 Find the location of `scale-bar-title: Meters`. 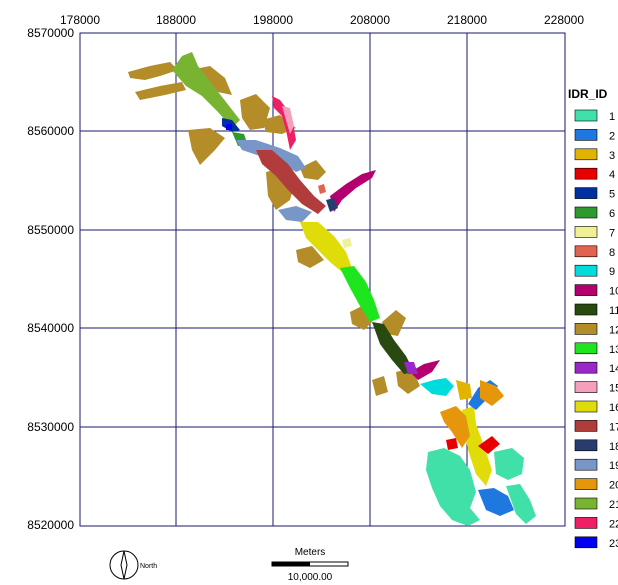

scale-bar-title: Meters is located at coordinates (310, 552).